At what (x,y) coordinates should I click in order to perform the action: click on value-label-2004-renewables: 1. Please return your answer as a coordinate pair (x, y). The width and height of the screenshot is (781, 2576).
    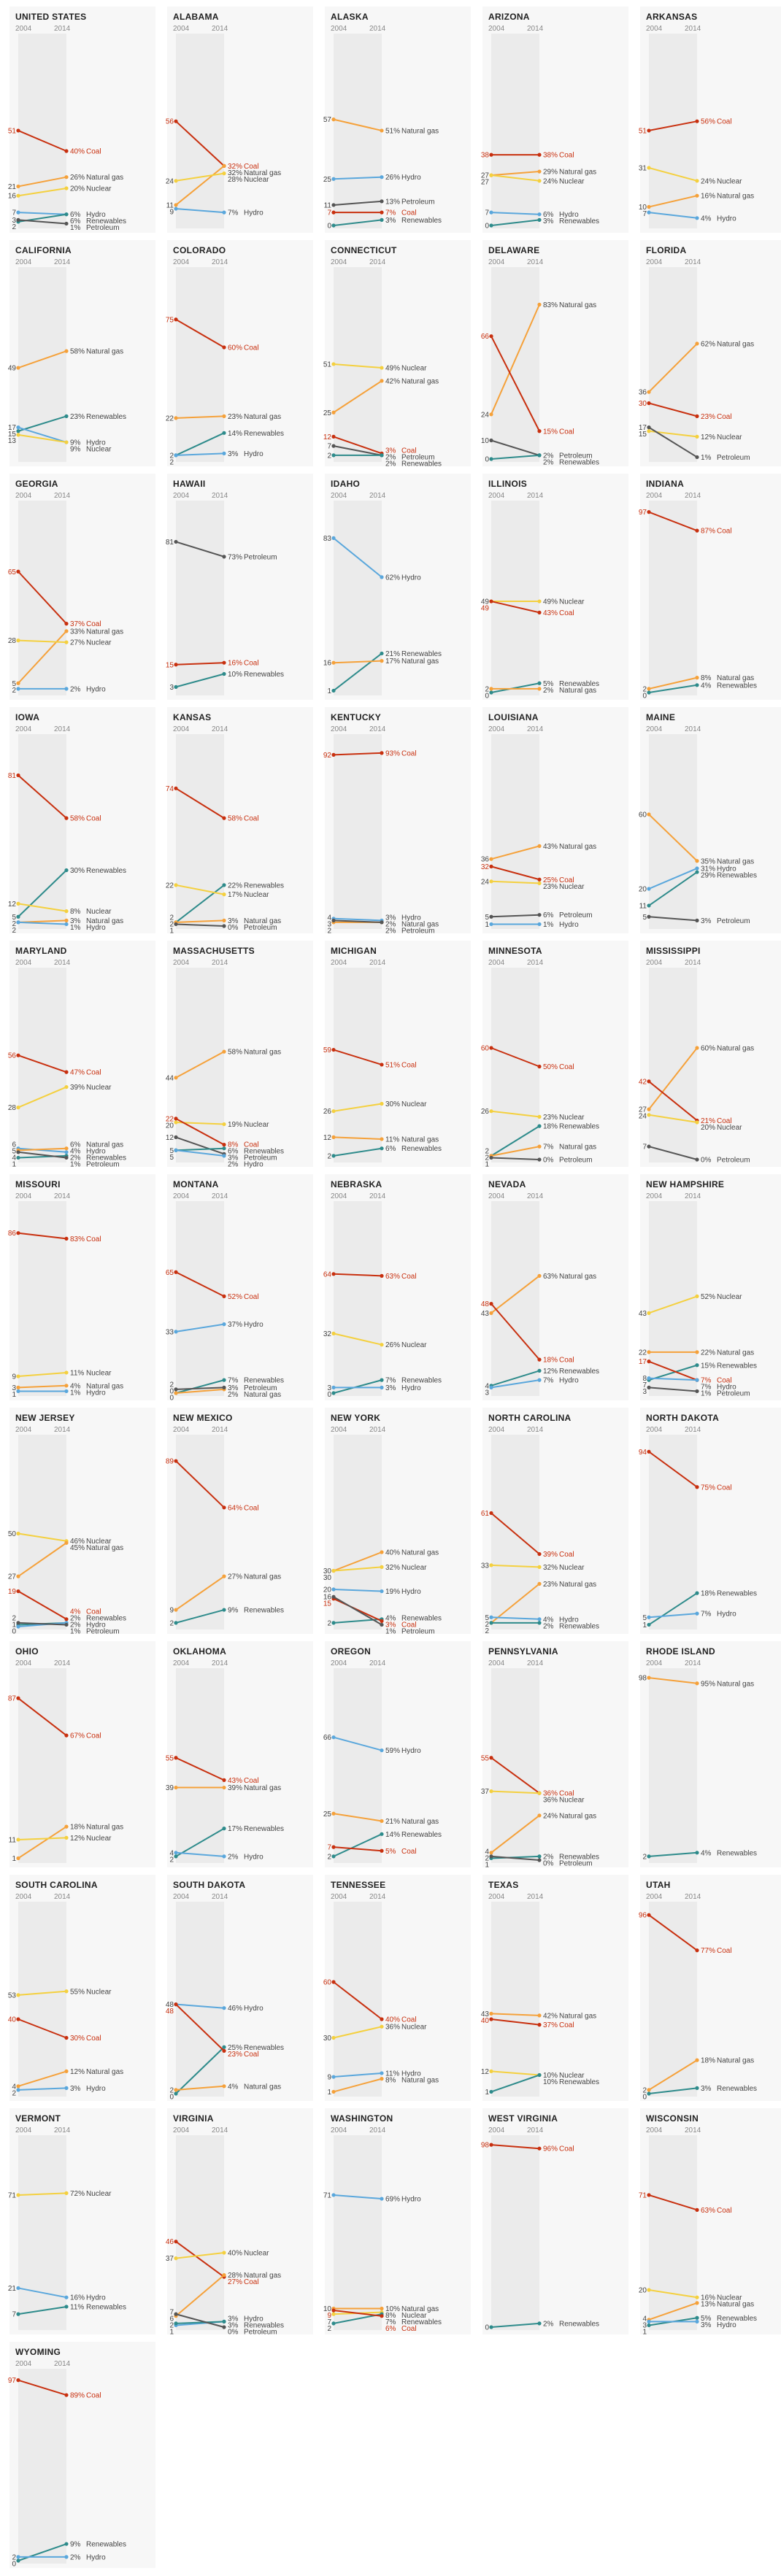
    Looking at the image, I should click on (487, 1866).